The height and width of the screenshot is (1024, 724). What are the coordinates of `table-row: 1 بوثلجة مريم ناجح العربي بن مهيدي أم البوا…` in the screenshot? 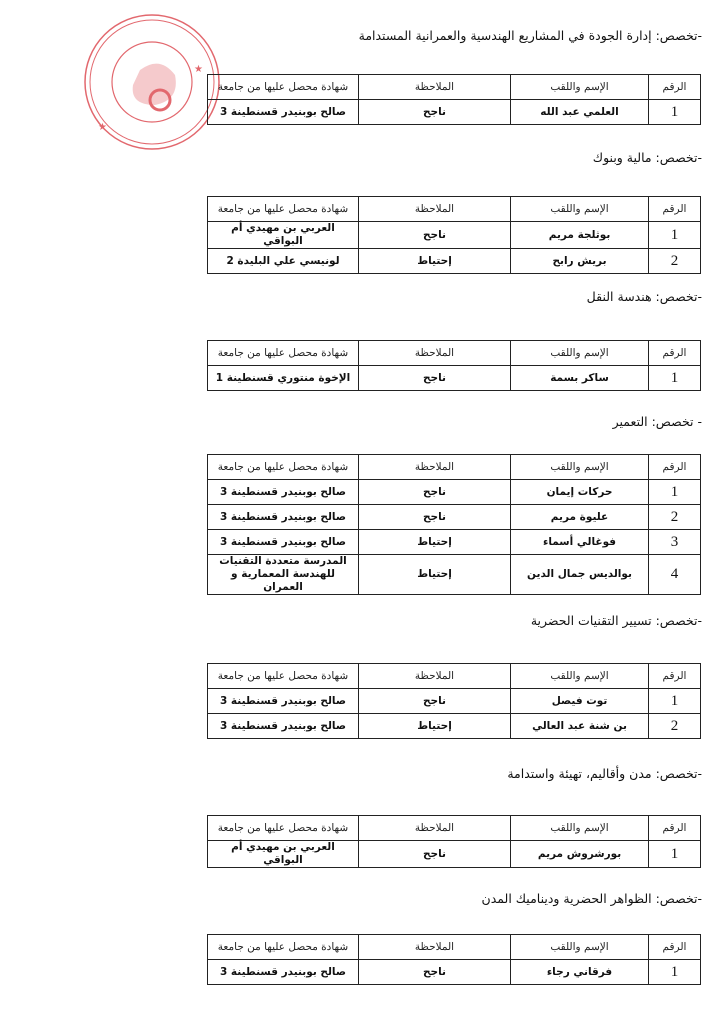 It's located at (454, 235).